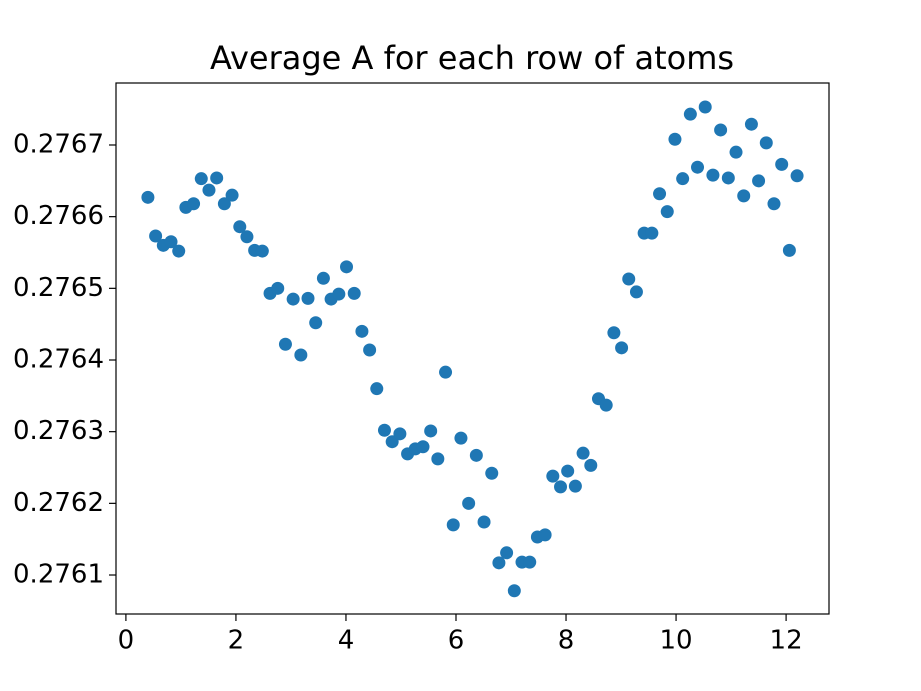 The width and height of the screenshot is (921, 691). I want to click on x-tick-label: 12, so click(786, 641).